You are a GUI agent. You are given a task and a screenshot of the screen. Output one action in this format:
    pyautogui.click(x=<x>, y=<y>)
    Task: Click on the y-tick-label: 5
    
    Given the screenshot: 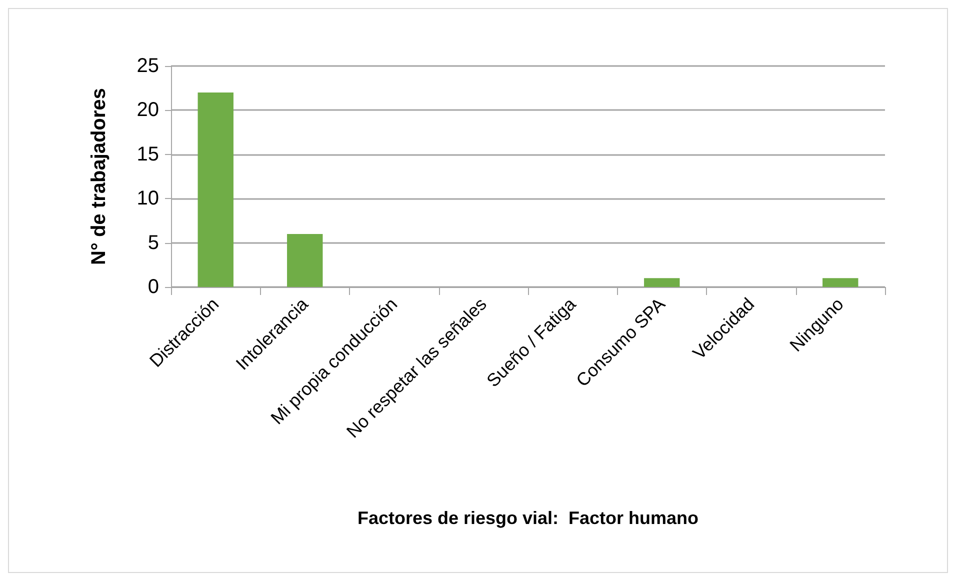 What is the action you would take?
    pyautogui.click(x=153, y=243)
    